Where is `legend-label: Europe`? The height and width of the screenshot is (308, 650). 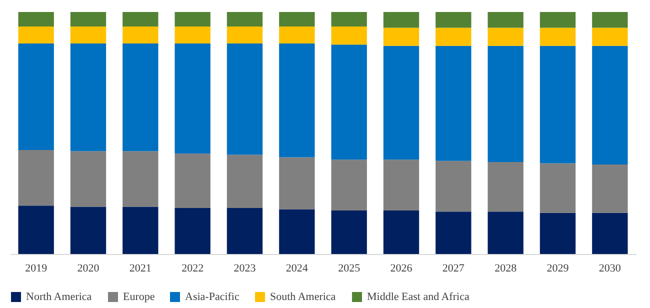
legend-label: Europe is located at coordinates (139, 297).